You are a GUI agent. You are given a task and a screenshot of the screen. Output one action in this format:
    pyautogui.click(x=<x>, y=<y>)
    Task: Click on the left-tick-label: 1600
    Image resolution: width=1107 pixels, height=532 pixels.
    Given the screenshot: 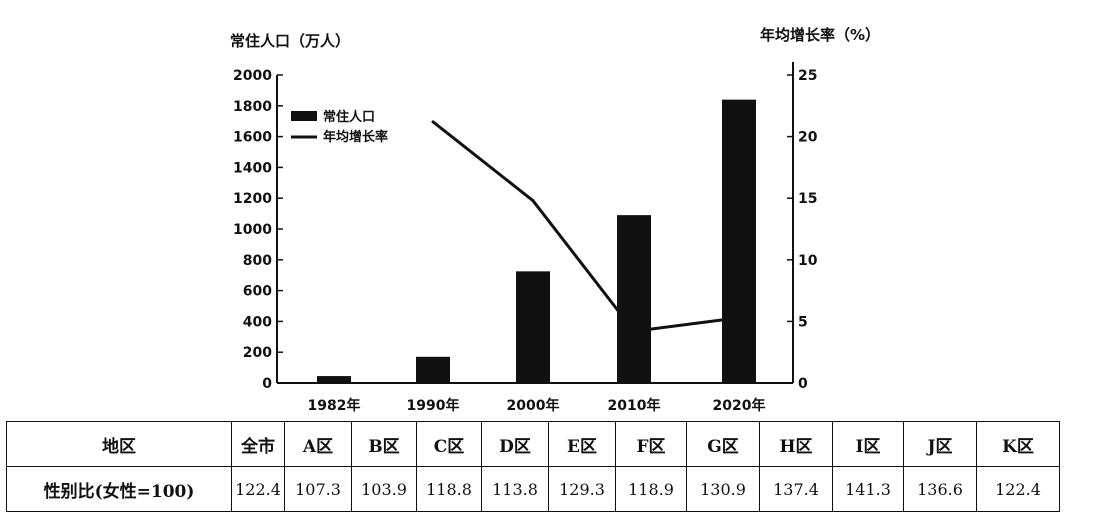 What is the action you would take?
    pyautogui.click(x=252, y=138)
    